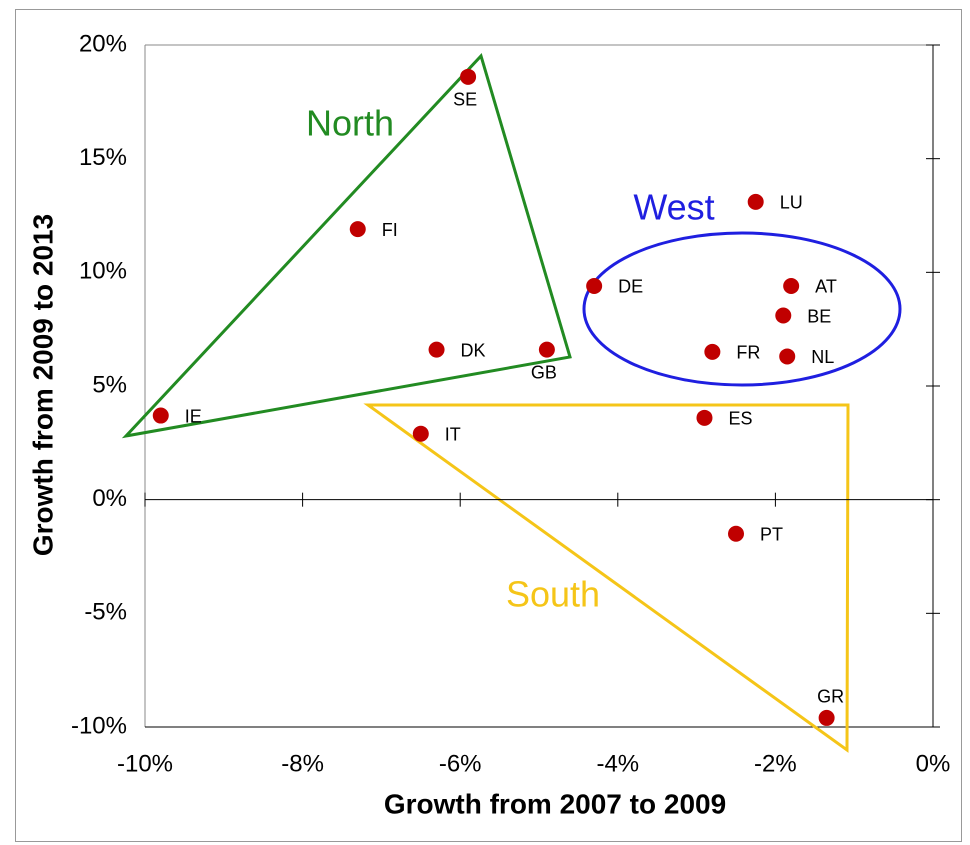 The image size is (970, 845). What do you see at coordinates (193, 416) in the screenshot?
I see `point-label: IE` at bounding box center [193, 416].